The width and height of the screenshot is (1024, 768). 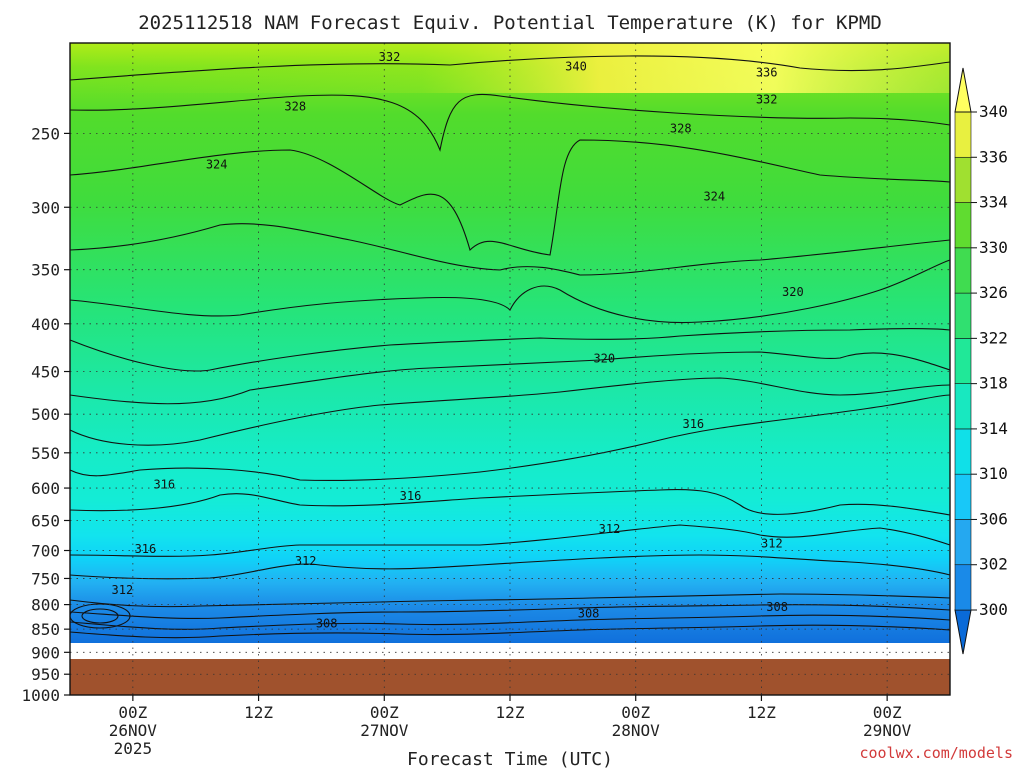 What do you see at coordinates (981, 361) in the screenshot?
I see `colorbar: 340 336 334 330 326 322 318 314 310 306 302 300` at bounding box center [981, 361].